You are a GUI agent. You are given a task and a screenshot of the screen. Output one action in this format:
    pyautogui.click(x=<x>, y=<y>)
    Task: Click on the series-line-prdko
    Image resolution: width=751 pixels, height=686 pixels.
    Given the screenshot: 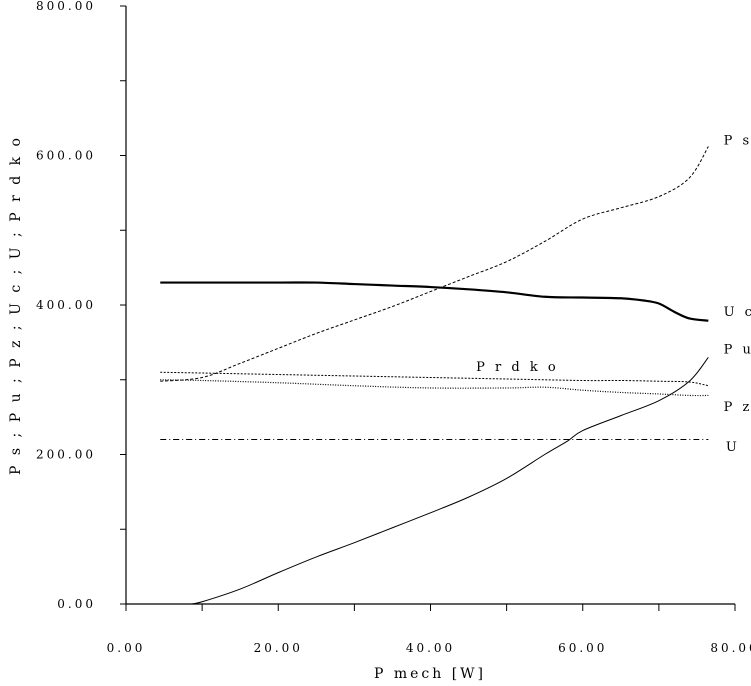 What is the action you would take?
    pyautogui.click(x=434, y=379)
    